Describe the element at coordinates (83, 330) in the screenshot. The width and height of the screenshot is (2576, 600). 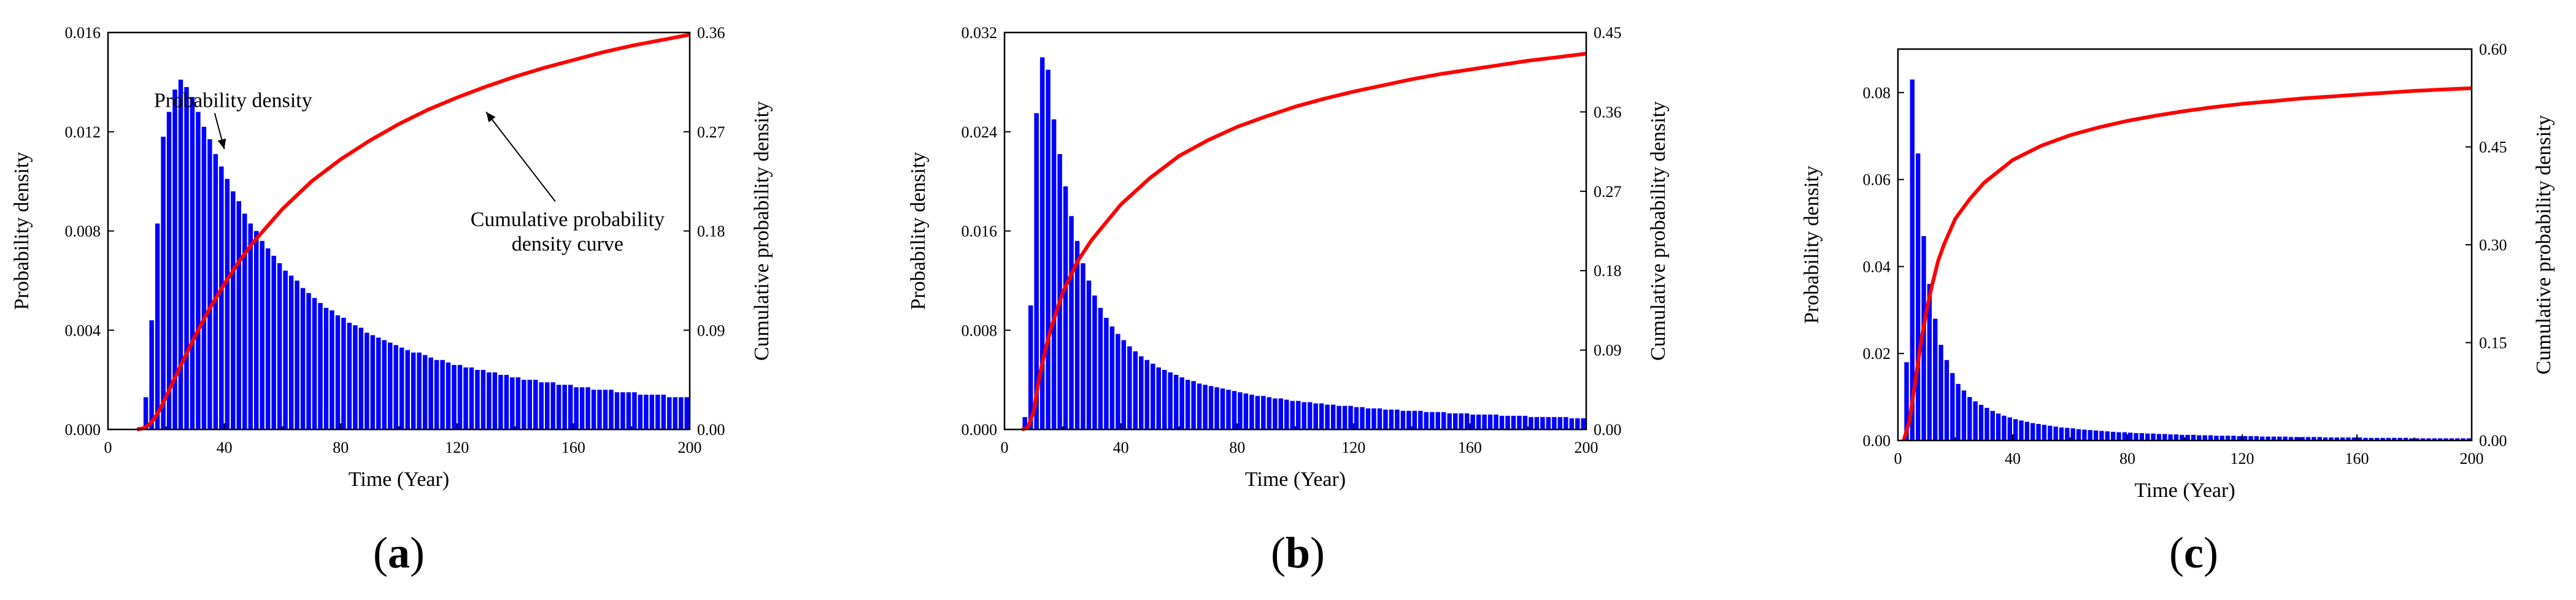
I see `y-tick-label: 0.004` at that location.